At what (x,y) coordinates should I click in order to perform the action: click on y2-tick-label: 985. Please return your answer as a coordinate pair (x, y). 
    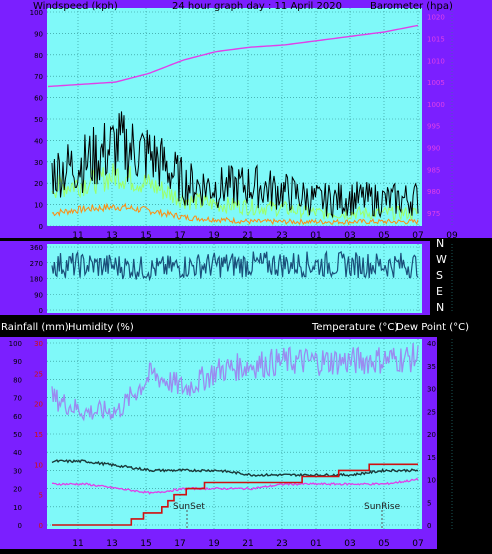
    Looking at the image, I should click on (433, 170).